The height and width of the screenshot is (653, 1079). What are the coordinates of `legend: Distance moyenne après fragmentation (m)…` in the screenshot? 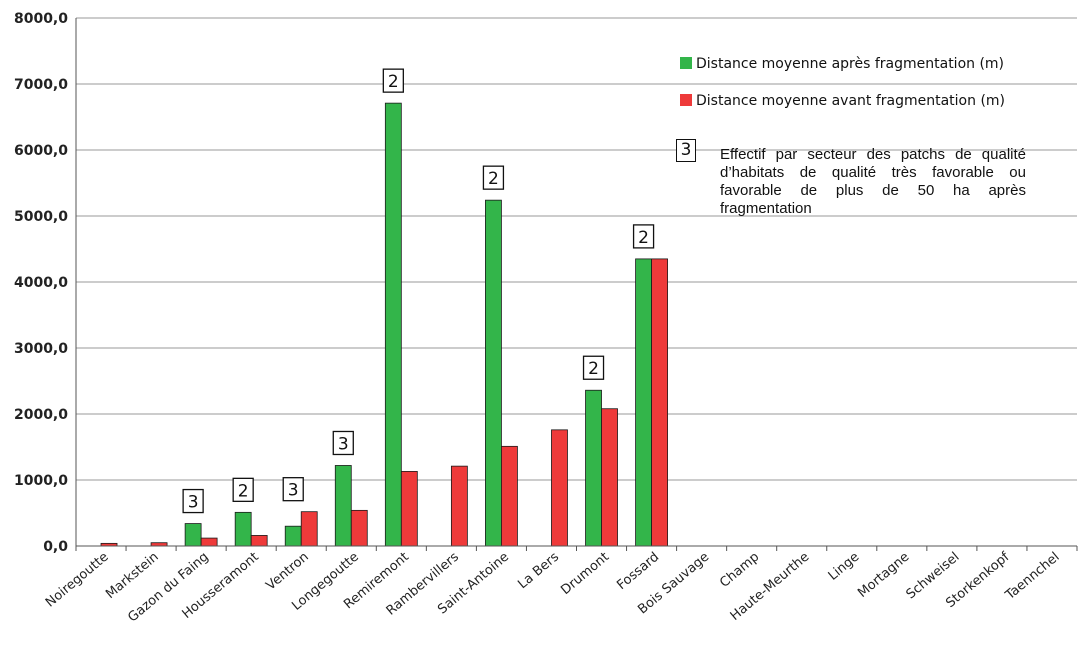 It's located at (842, 82).